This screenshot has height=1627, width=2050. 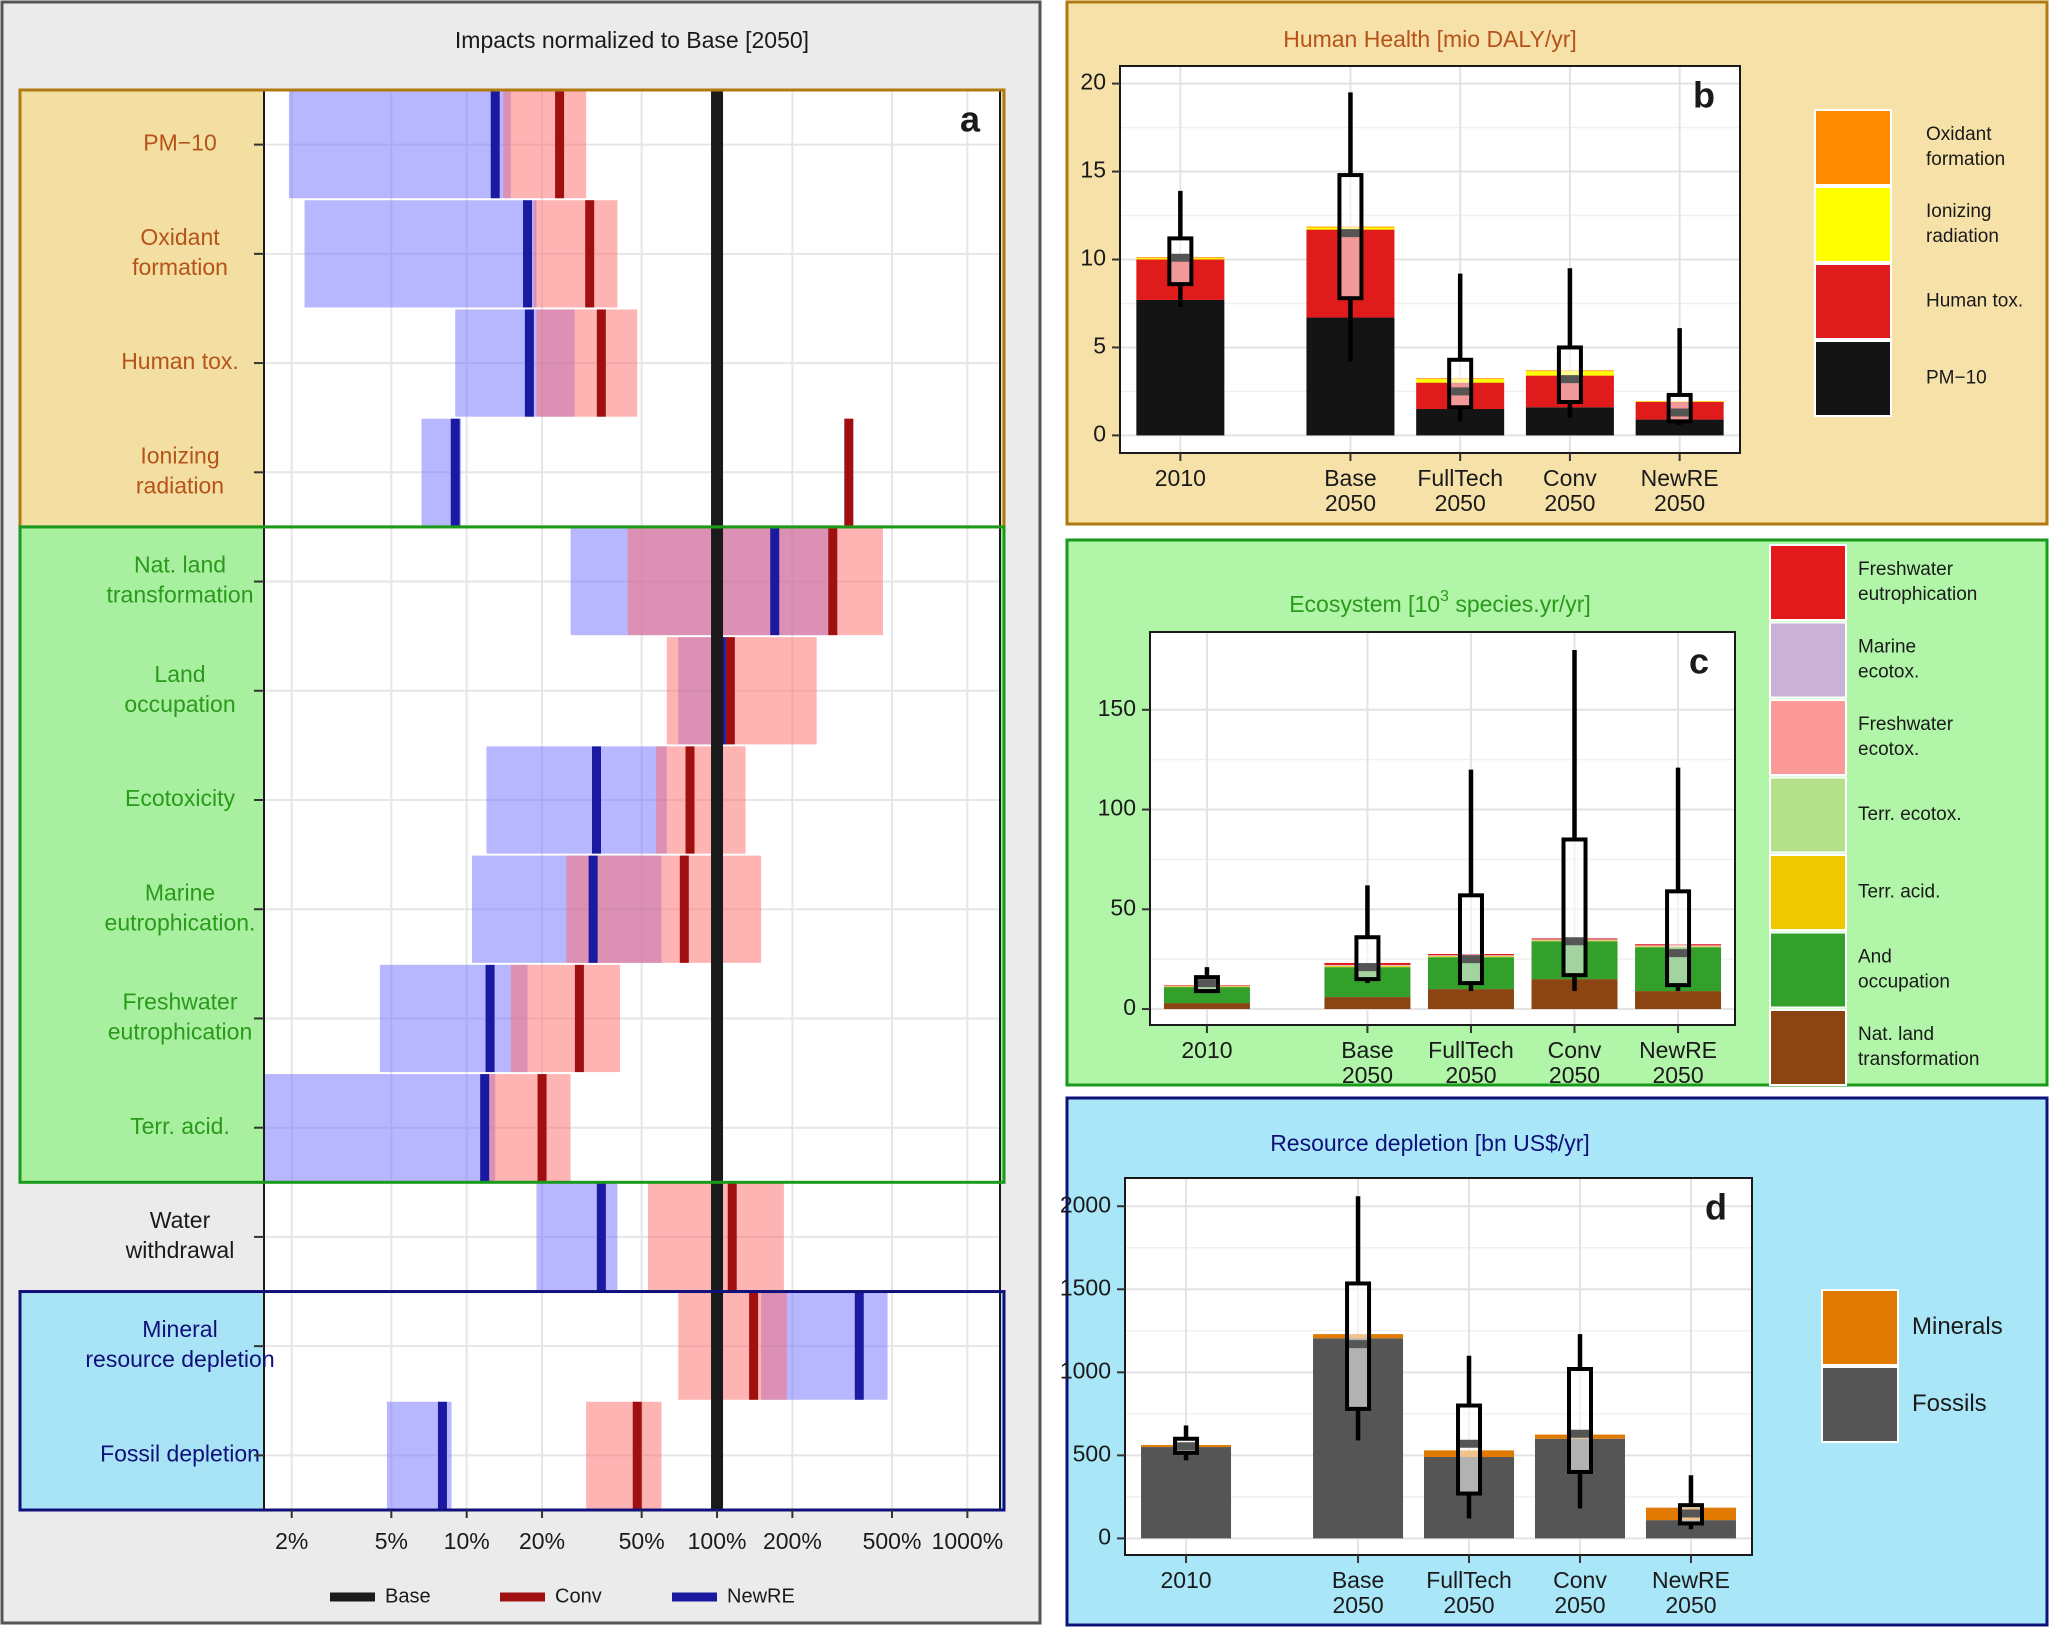 I want to click on legend-label: Human tox., so click(x=1974, y=301).